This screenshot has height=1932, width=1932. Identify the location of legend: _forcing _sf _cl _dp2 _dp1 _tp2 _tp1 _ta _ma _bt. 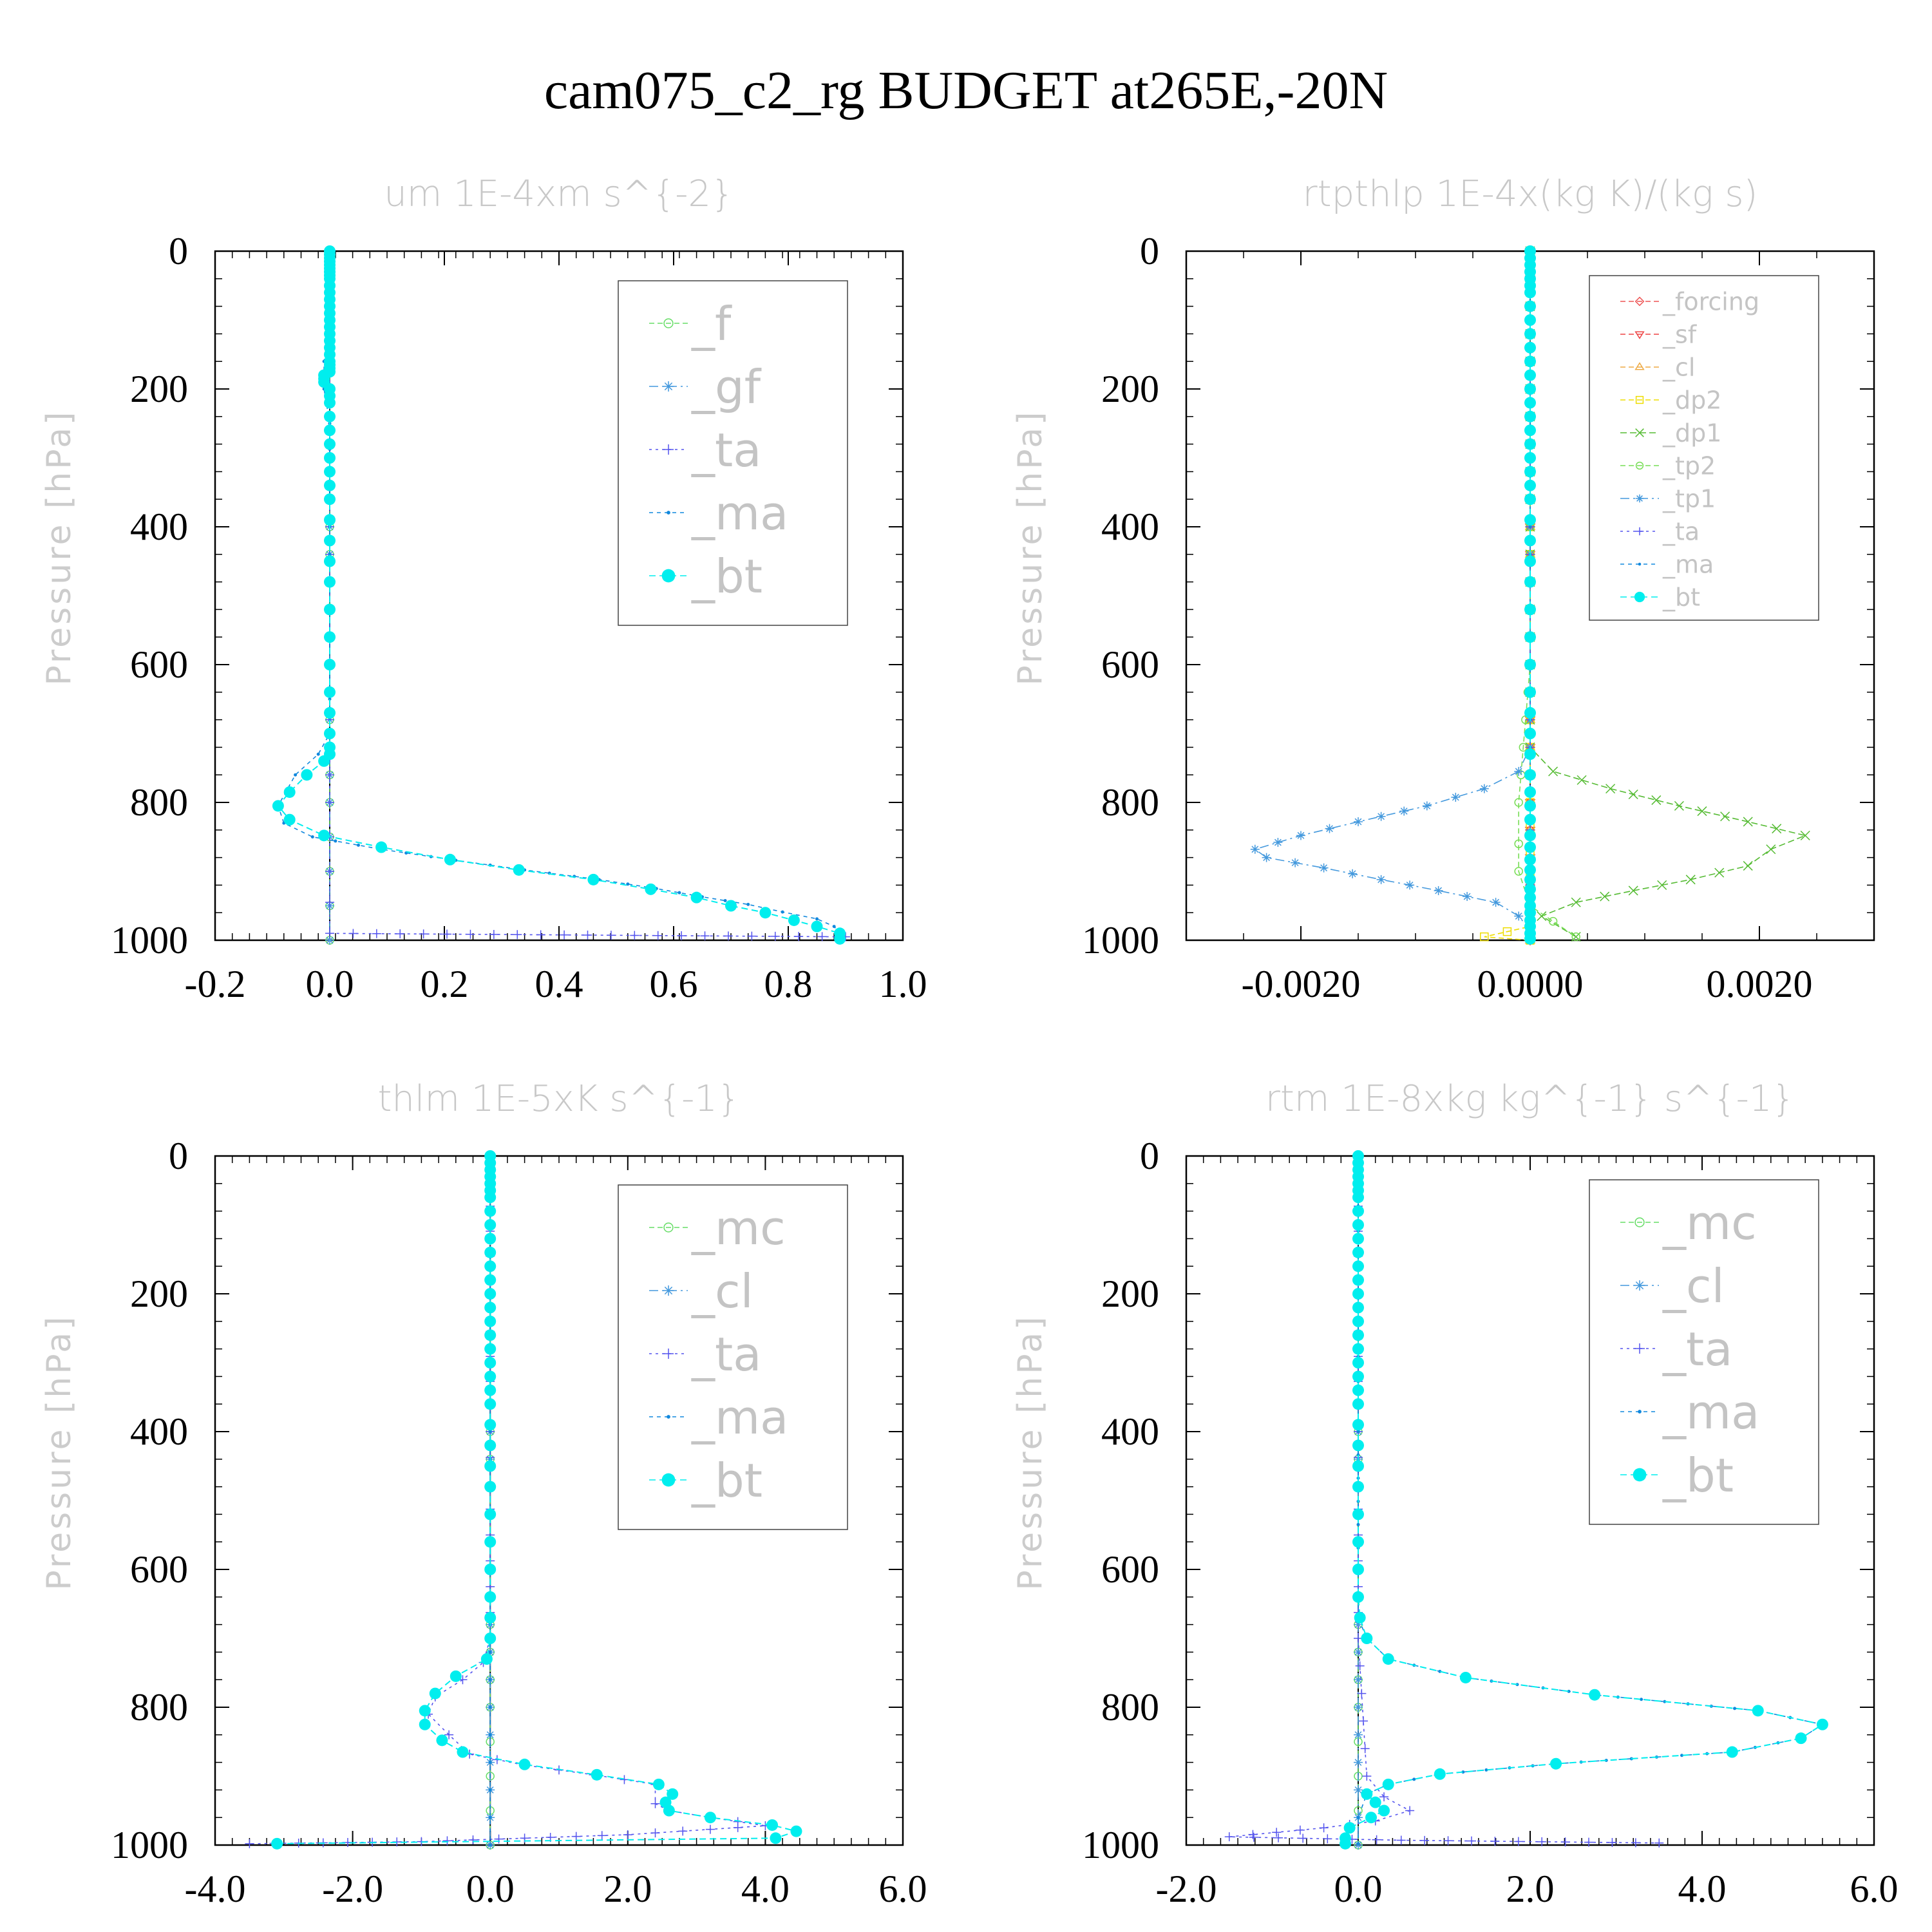
(1704, 448).